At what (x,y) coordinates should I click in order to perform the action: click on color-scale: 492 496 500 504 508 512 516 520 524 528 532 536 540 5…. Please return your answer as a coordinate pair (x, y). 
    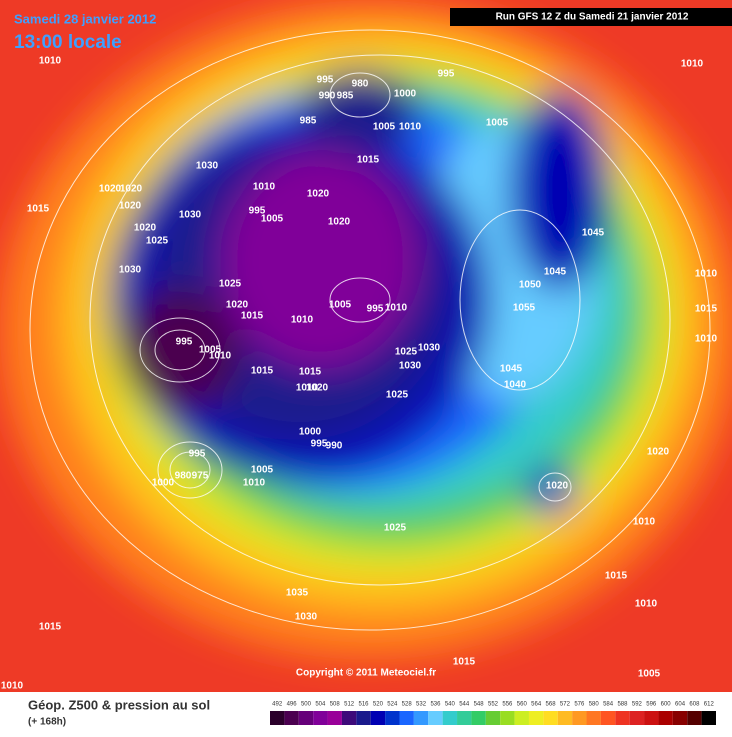
    Looking at the image, I should click on (493, 713).